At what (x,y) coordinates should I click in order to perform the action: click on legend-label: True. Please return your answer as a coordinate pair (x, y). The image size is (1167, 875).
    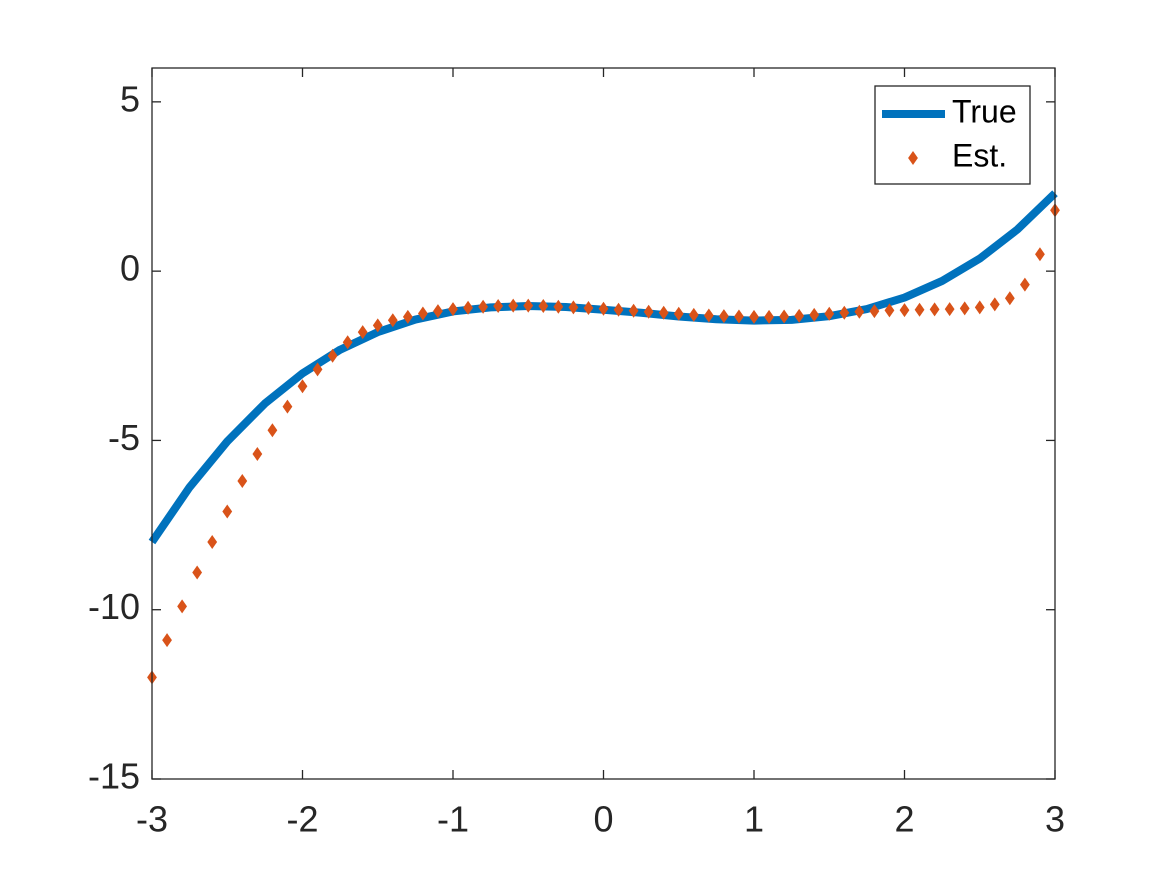
    Looking at the image, I should click on (984, 111).